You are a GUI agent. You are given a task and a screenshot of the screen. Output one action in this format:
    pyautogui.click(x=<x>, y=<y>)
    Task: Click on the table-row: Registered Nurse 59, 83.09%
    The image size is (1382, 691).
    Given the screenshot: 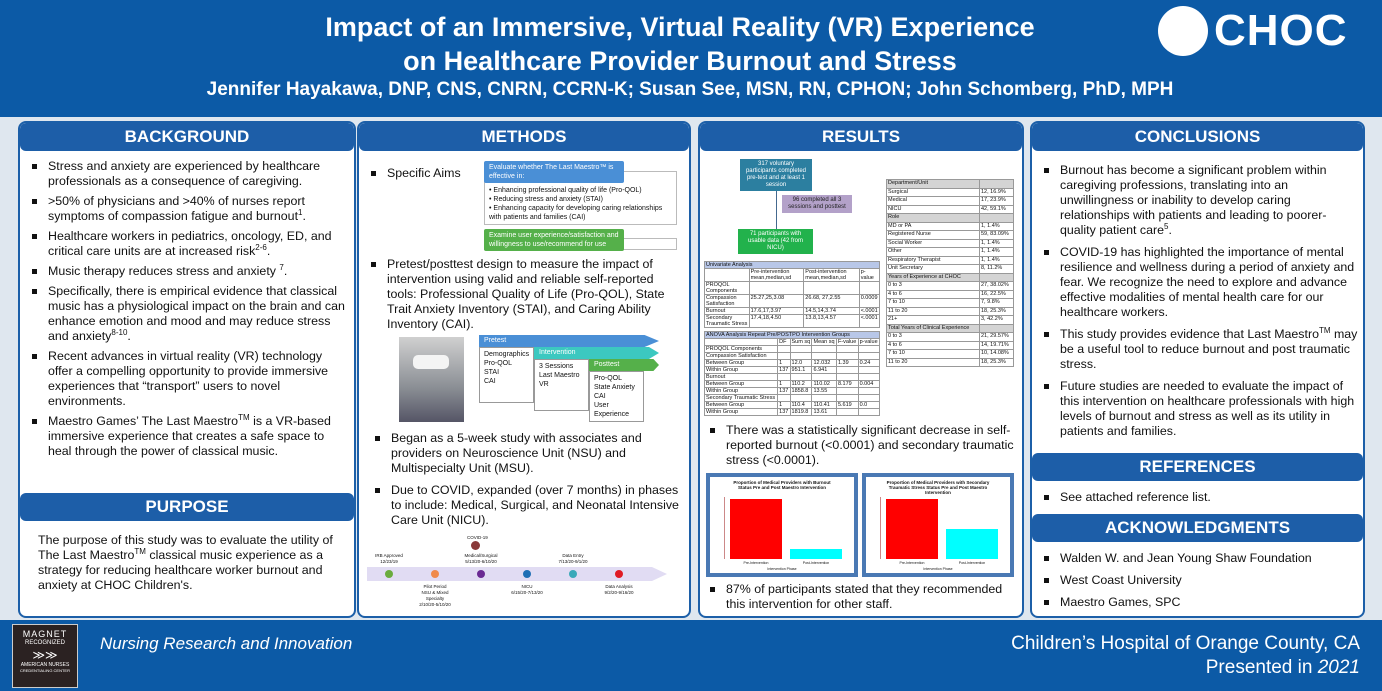 What is the action you would take?
    pyautogui.click(x=950, y=235)
    